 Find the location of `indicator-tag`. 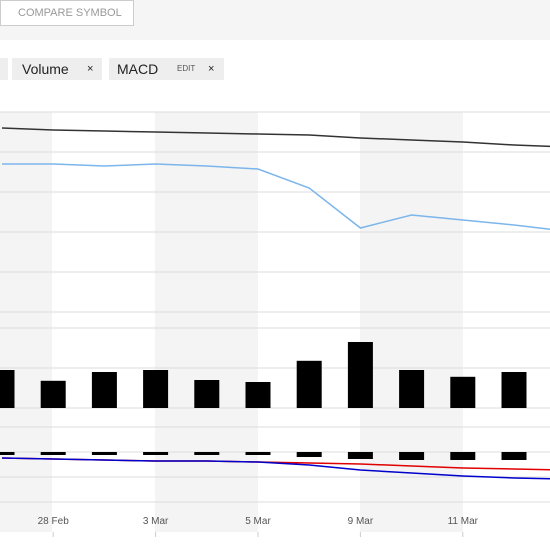

indicator-tag is located at coordinates (4, 69).